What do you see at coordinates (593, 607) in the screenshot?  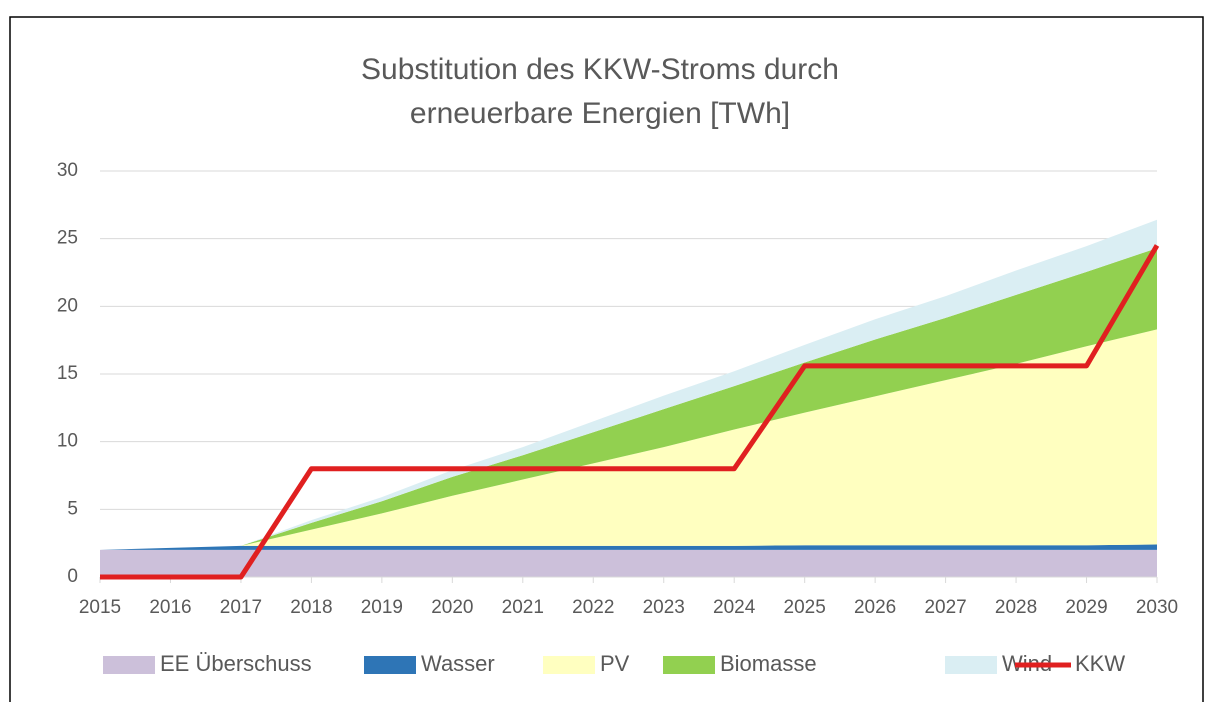 I see `x-tick-label: 2022` at bounding box center [593, 607].